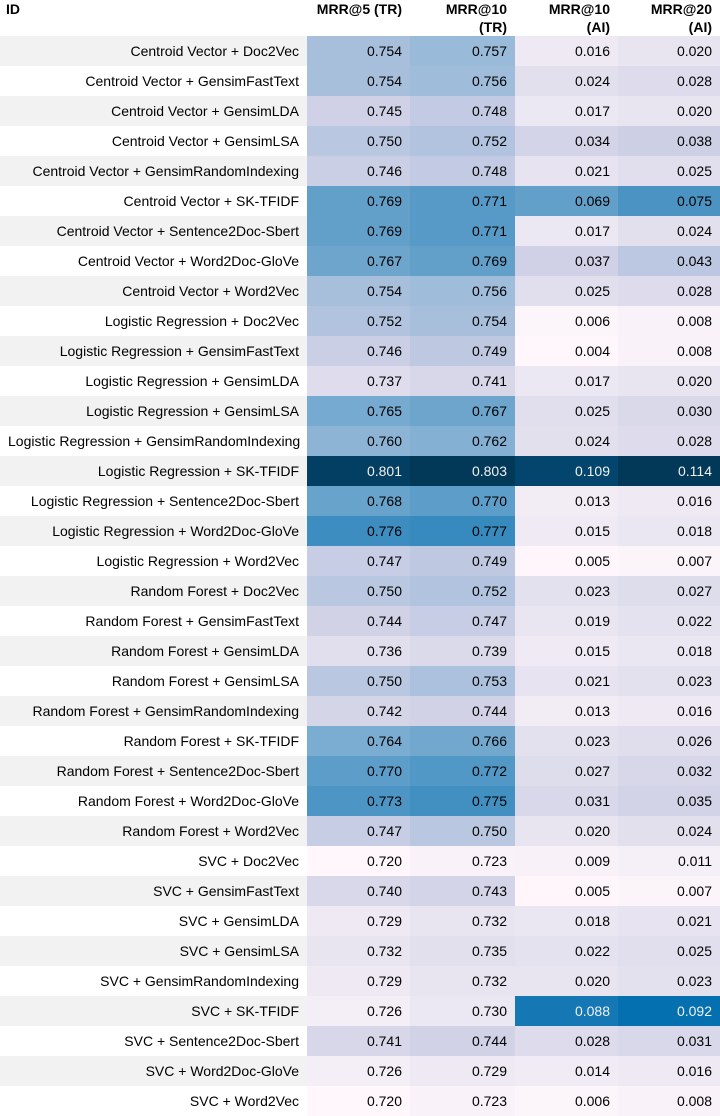 This screenshot has width=720, height=1116. What do you see at coordinates (566, 681) in the screenshot?
I see `value-cell-mrr10-ai: 0.021` at bounding box center [566, 681].